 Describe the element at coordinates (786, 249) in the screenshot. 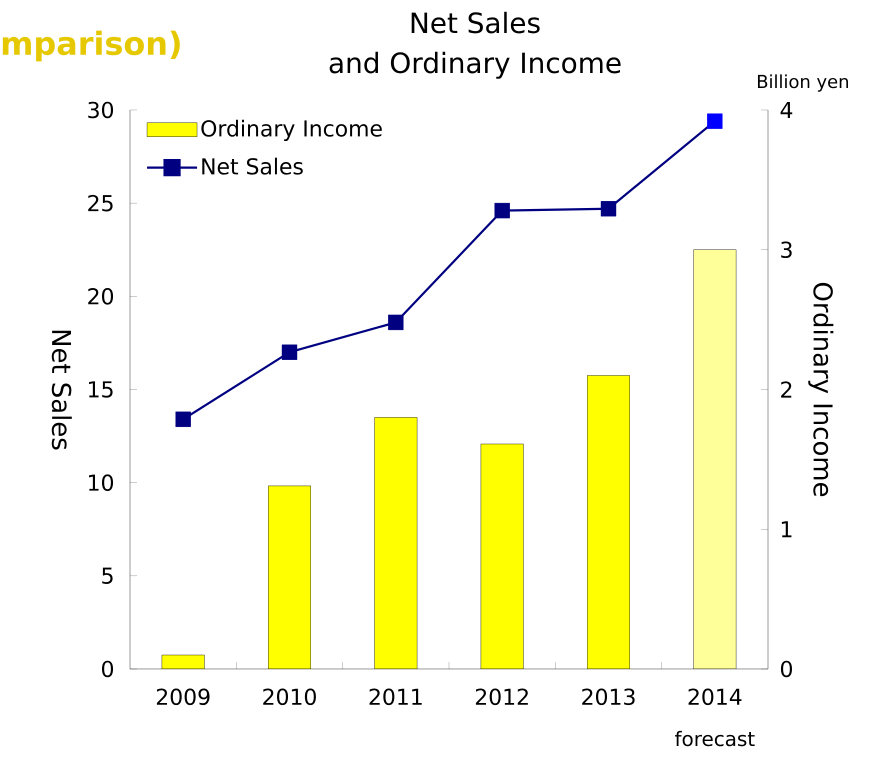

I see `y2-tick-label: 3` at that location.